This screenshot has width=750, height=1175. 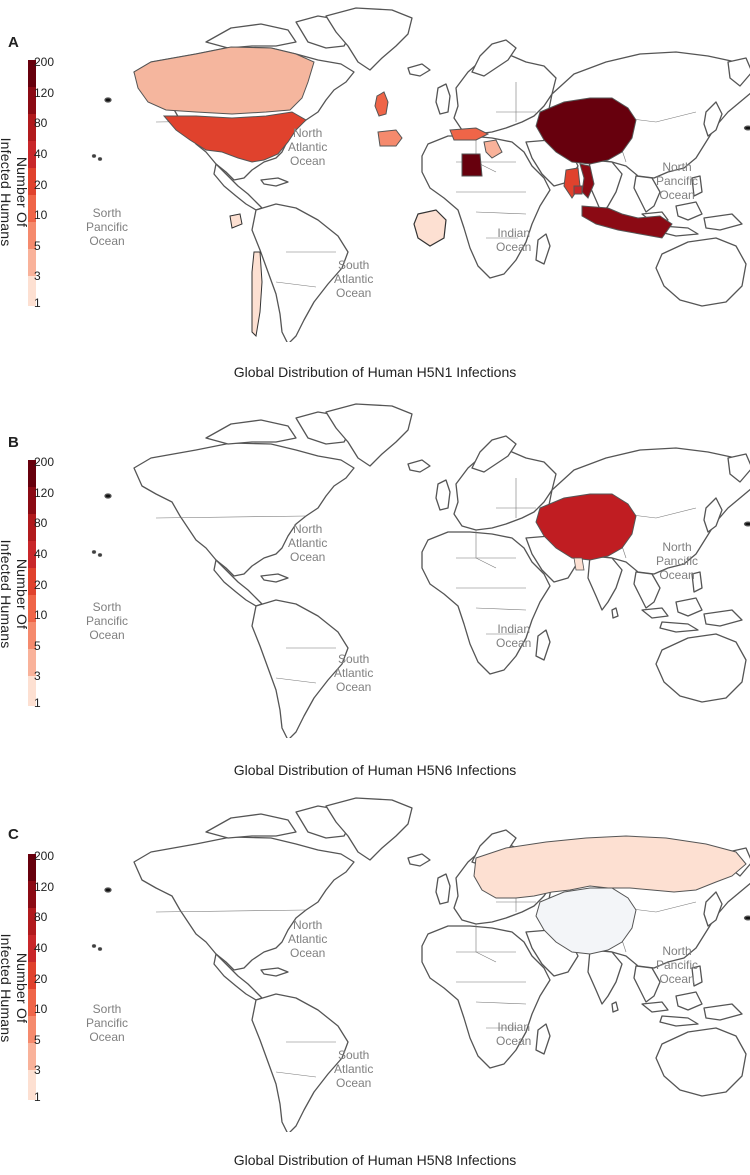 What do you see at coordinates (236, 221) in the screenshot?
I see `country-ecuador` at bounding box center [236, 221].